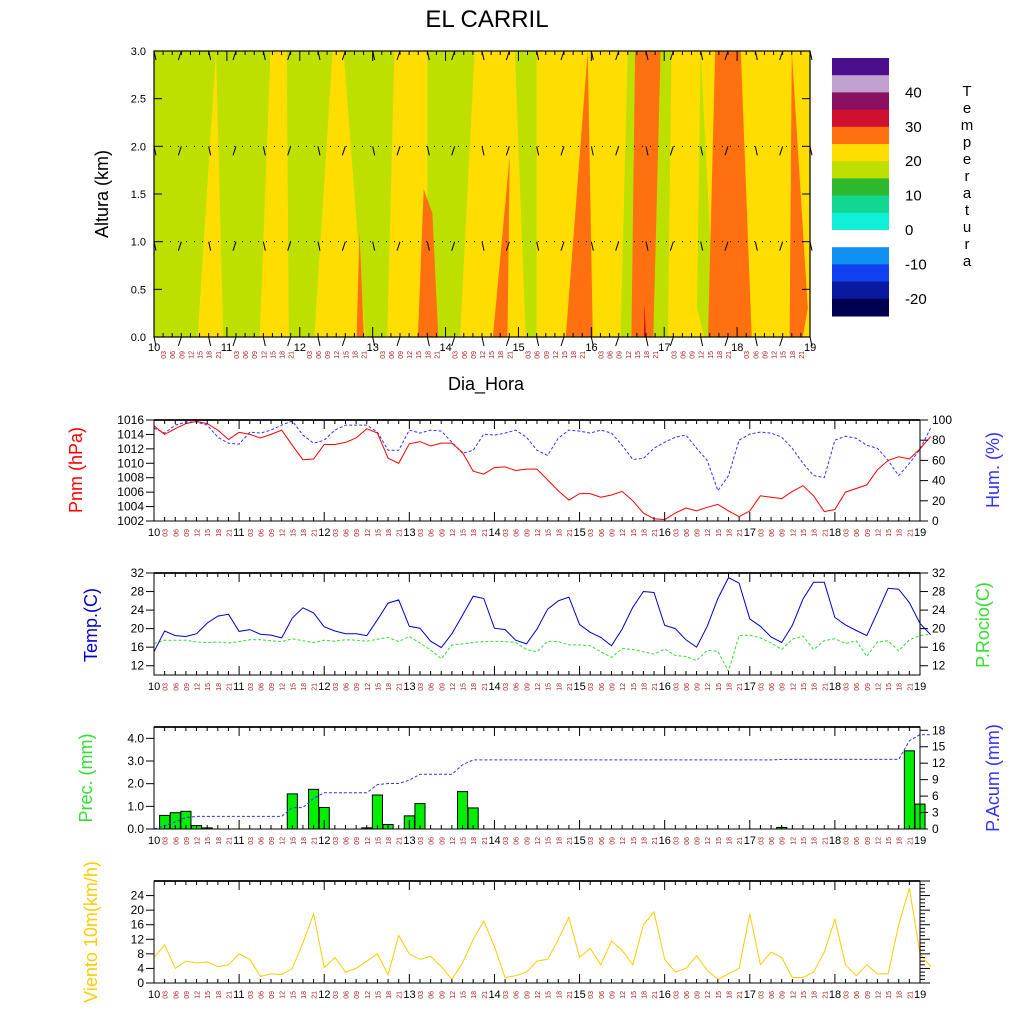 This screenshot has width=1024, height=1024. Describe the element at coordinates (324, 687) in the screenshot. I see `temperature-panel-day-label: 12` at that location.